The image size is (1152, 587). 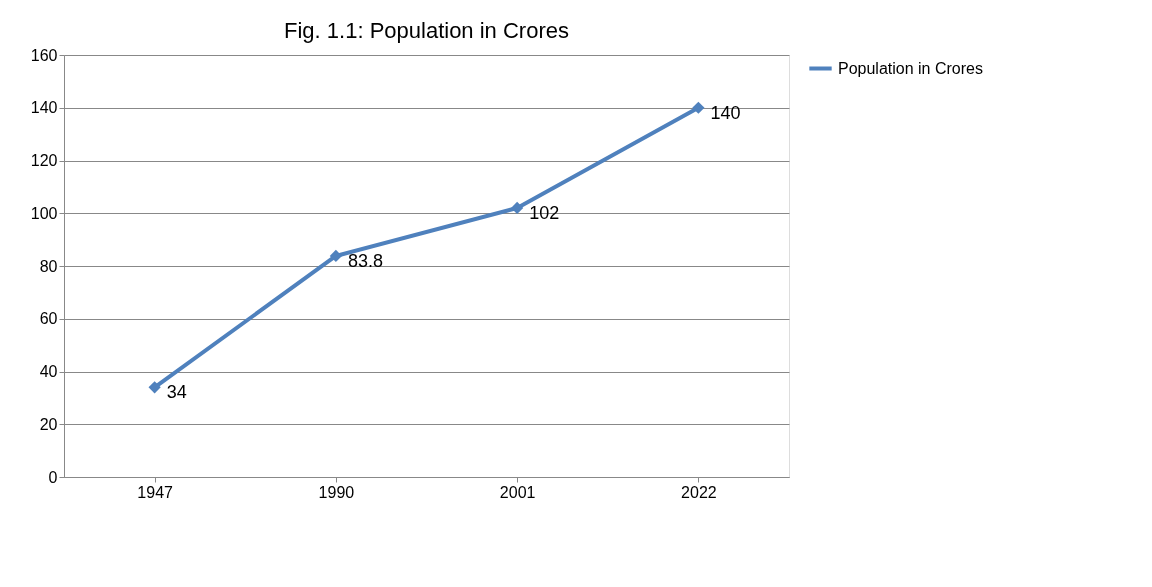 What do you see at coordinates (910, 68) in the screenshot?
I see `legend-label: Population in Crores` at bounding box center [910, 68].